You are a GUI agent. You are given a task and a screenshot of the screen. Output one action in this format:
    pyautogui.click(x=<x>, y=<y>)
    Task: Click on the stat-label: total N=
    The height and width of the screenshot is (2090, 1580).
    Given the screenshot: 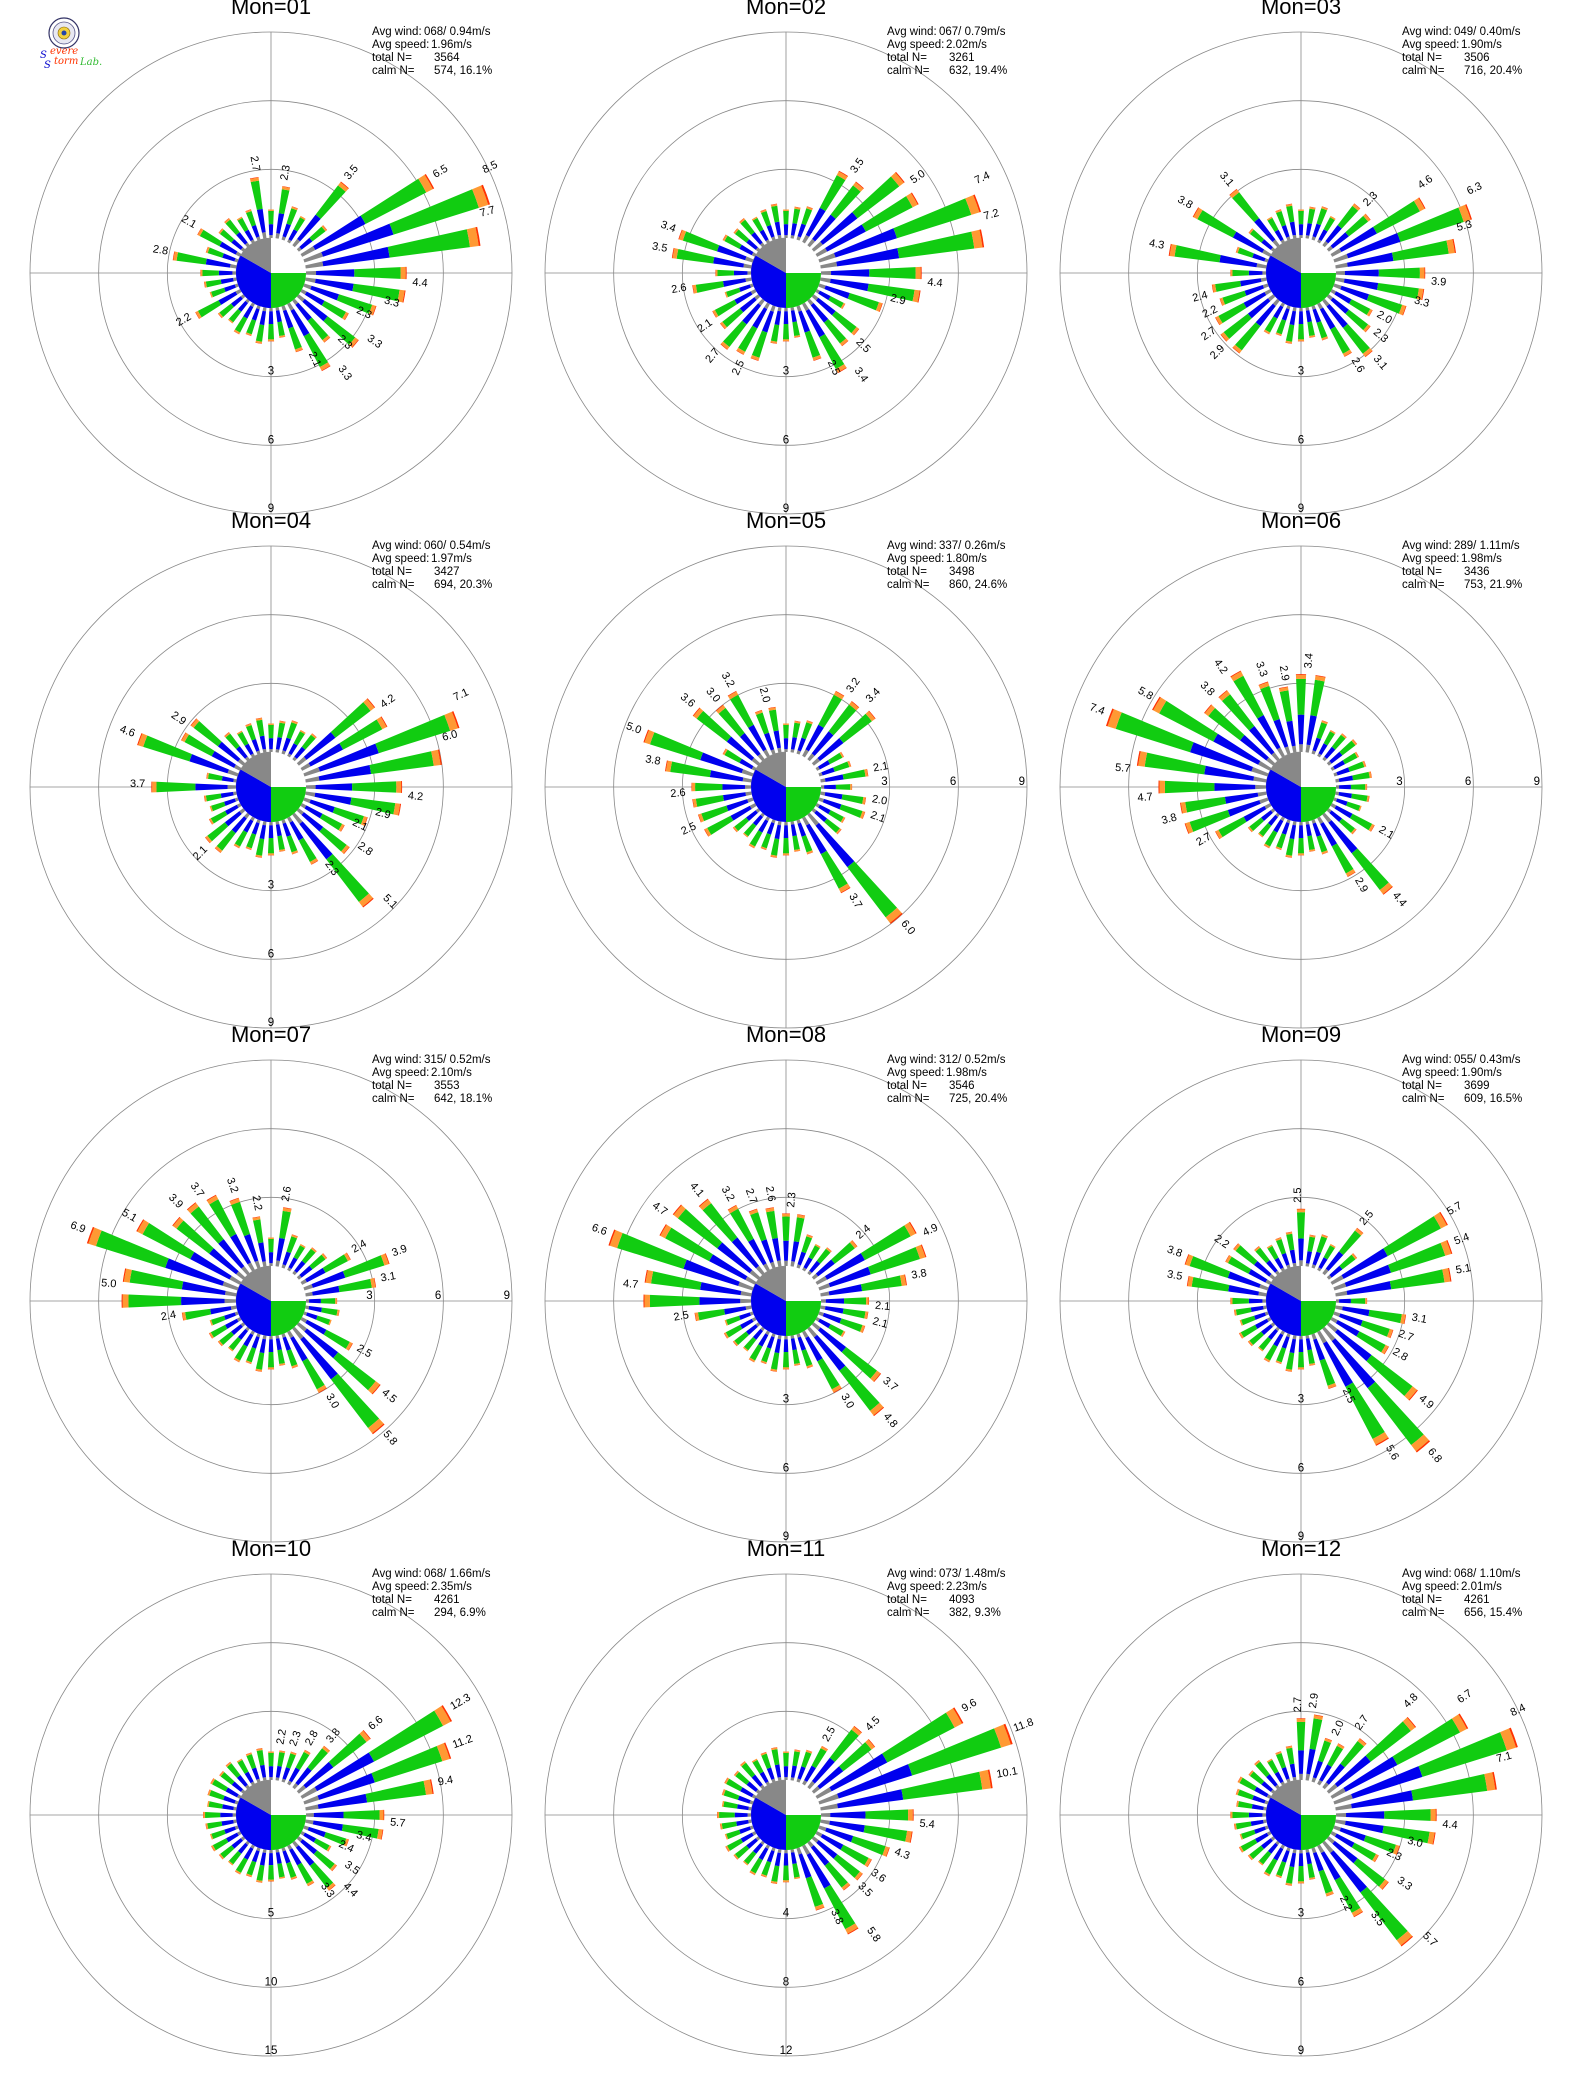 What is the action you would take?
    pyautogui.click(x=907, y=58)
    